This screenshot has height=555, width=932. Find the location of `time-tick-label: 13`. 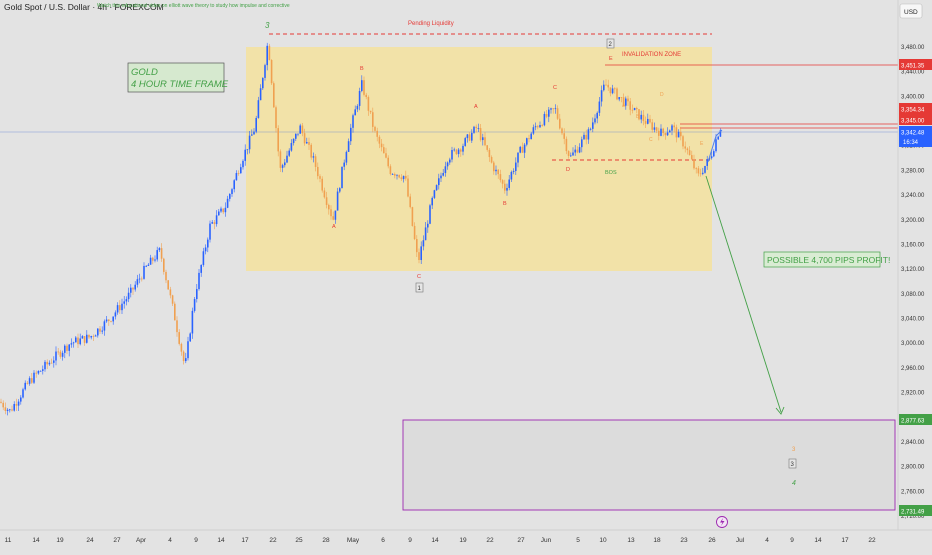

time-tick-label: 13 is located at coordinates (631, 540).